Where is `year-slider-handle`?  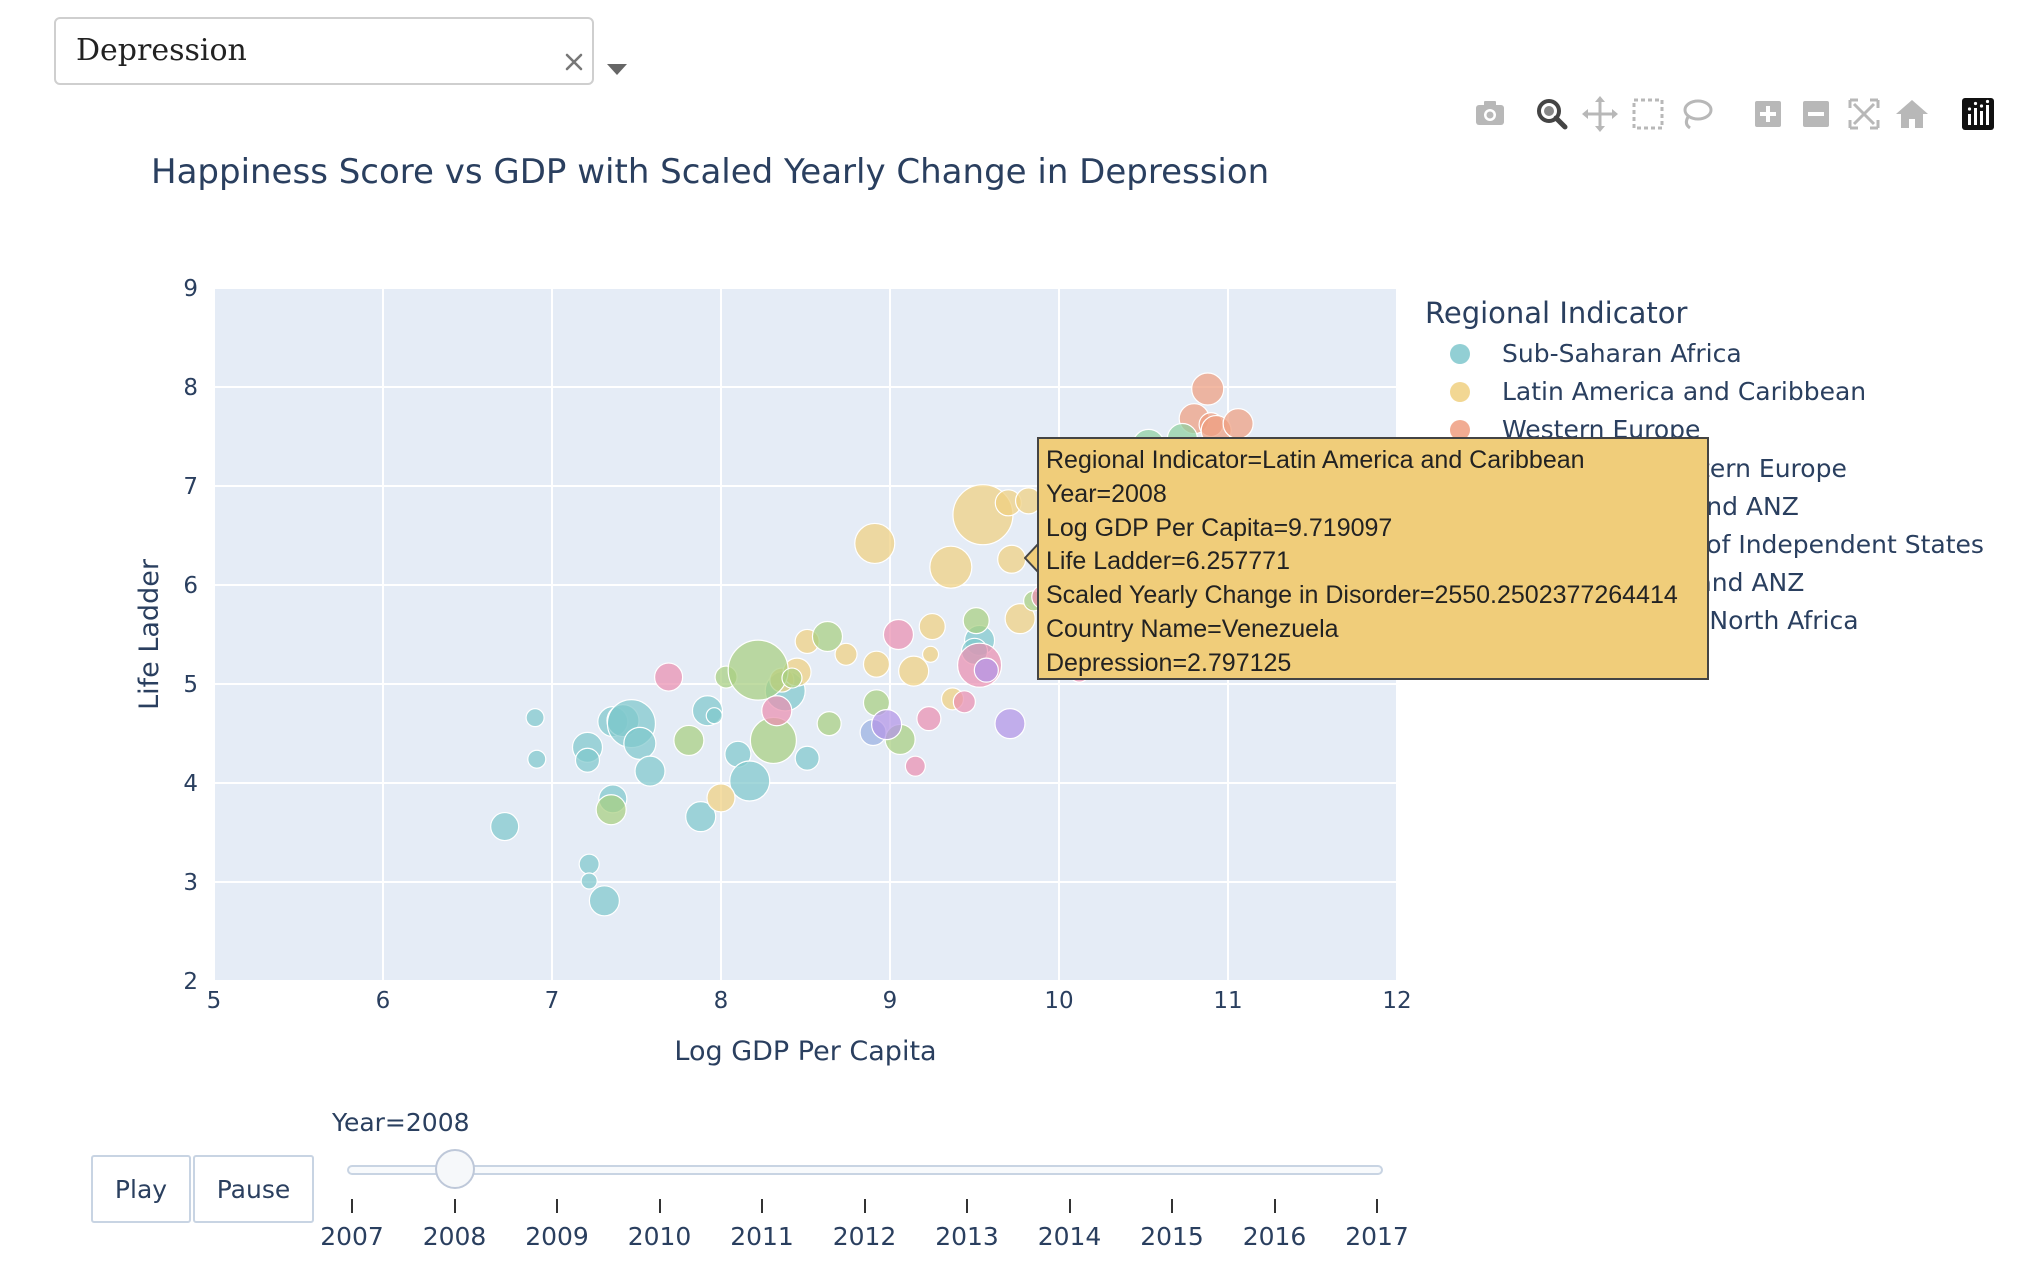
year-slider-handle is located at coordinates (454, 1169).